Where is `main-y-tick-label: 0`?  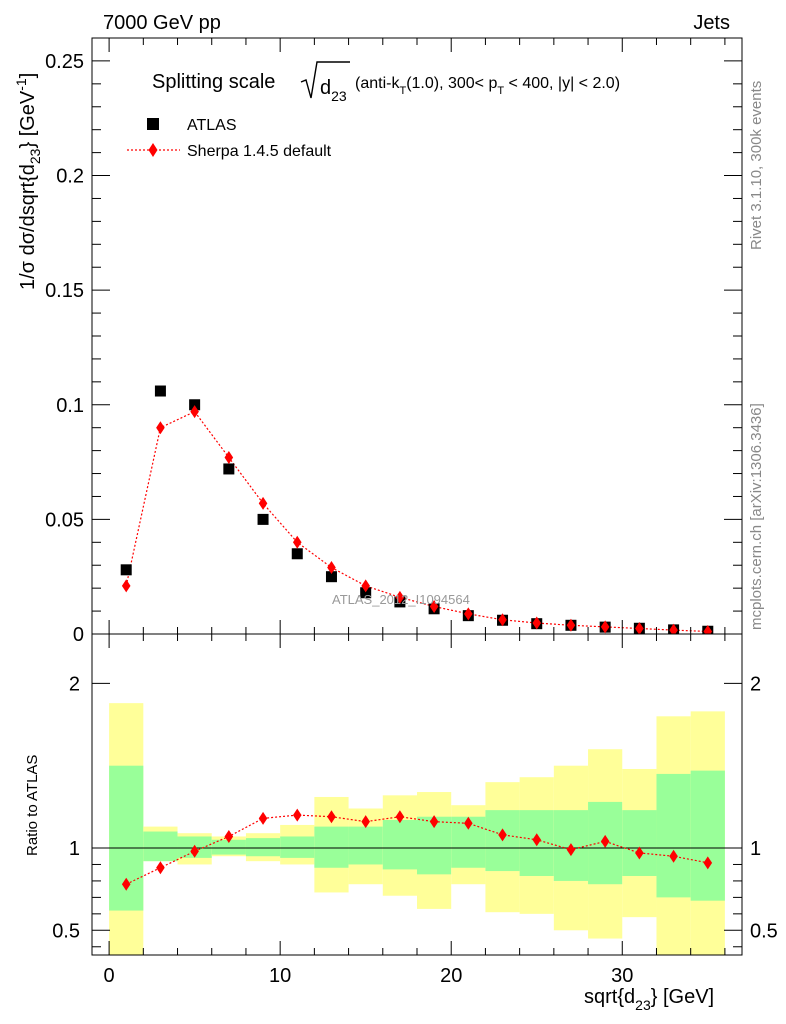 main-y-tick-label: 0 is located at coordinates (78, 635).